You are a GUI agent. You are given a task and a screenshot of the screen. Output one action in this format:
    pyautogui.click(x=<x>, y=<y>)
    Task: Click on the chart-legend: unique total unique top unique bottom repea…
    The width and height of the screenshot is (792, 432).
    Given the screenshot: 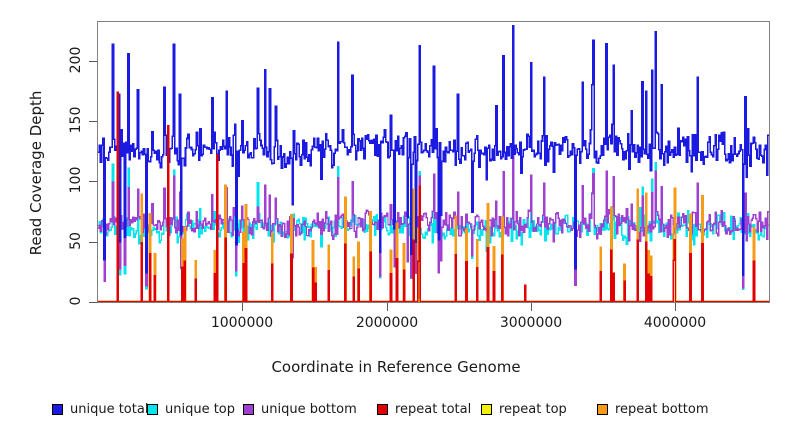 What is the action you would take?
    pyautogui.click(x=396, y=409)
    